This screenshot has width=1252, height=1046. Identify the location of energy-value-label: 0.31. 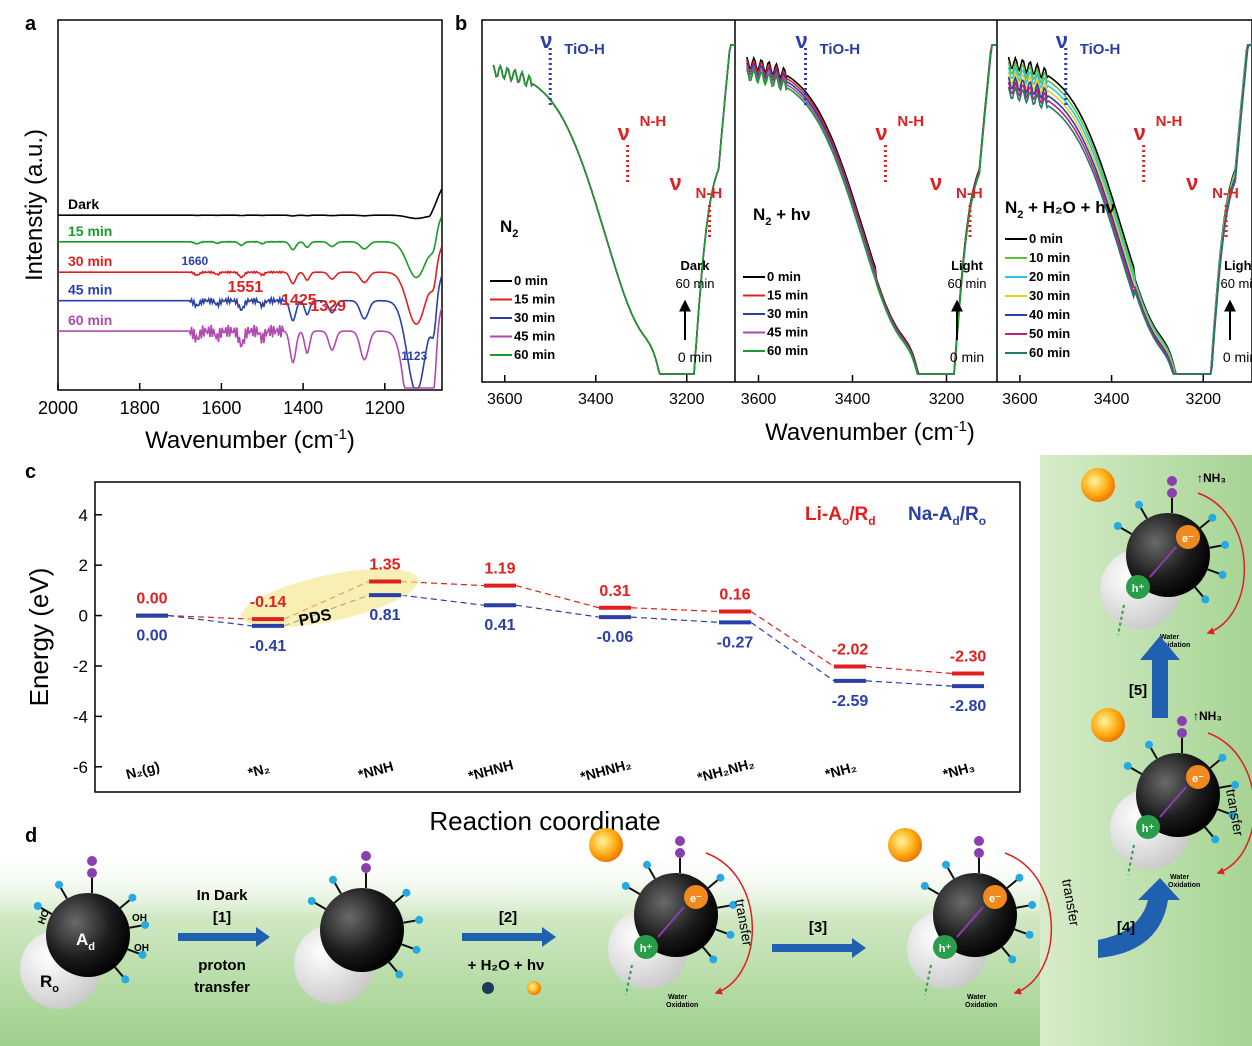
(614, 591).